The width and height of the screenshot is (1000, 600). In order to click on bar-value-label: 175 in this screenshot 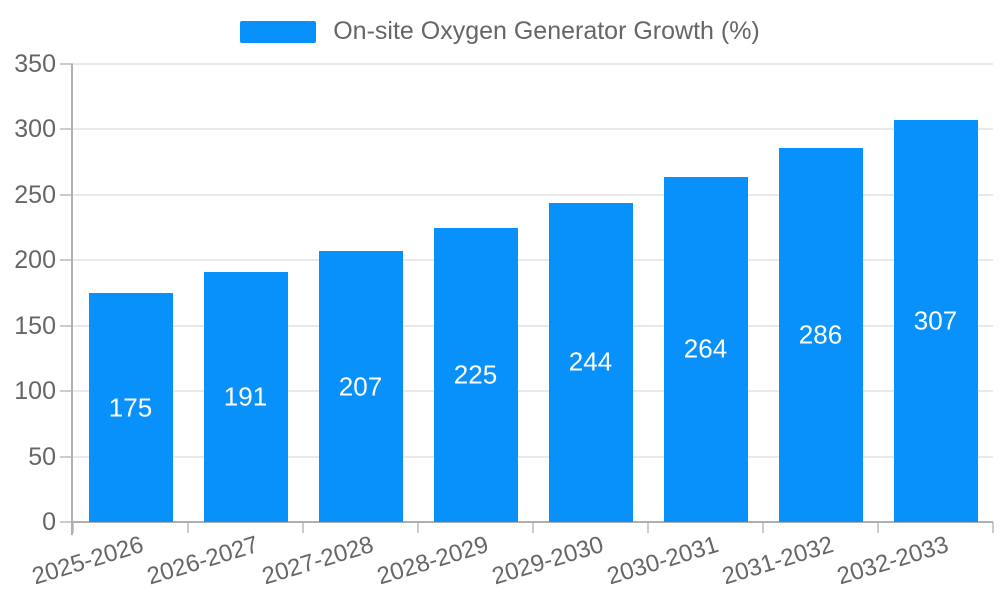, I will do `click(130, 407)`.